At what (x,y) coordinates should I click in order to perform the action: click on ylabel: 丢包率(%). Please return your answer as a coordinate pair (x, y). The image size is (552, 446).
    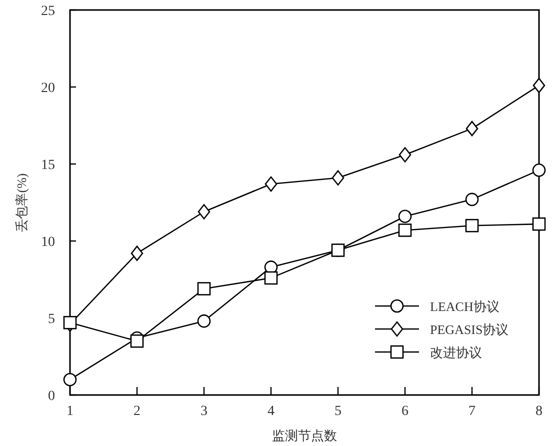
    Looking at the image, I should click on (21, 202).